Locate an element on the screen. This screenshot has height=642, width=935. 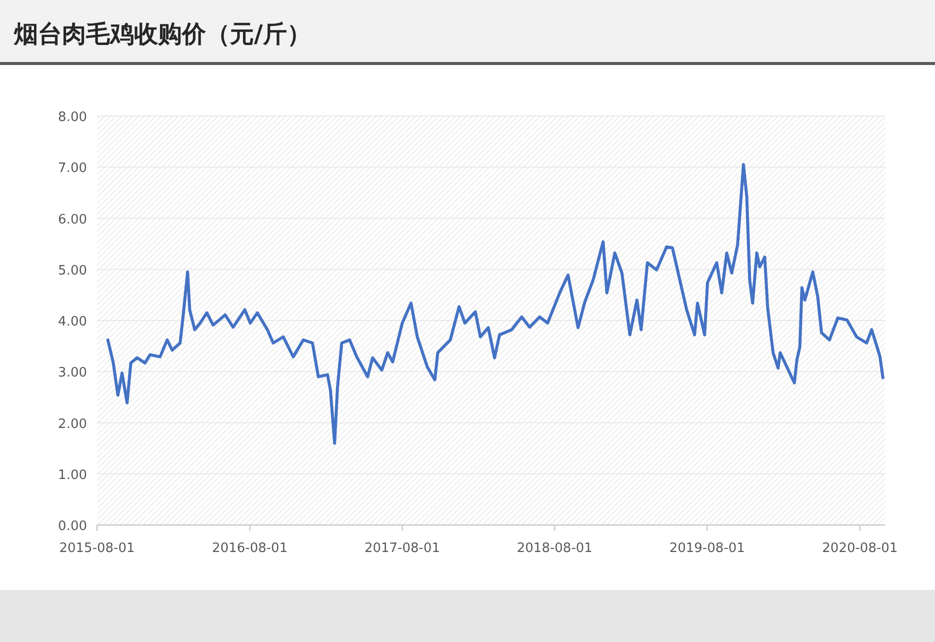
chart-title: 烟台肉毛鸡收购价（元/斤） is located at coordinates (162, 34).